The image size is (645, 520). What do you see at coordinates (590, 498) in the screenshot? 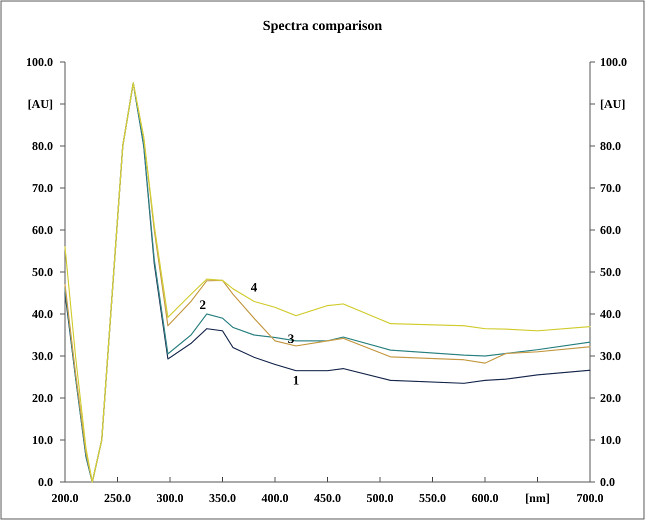
I see `x-tick-label: 700.0` at bounding box center [590, 498].